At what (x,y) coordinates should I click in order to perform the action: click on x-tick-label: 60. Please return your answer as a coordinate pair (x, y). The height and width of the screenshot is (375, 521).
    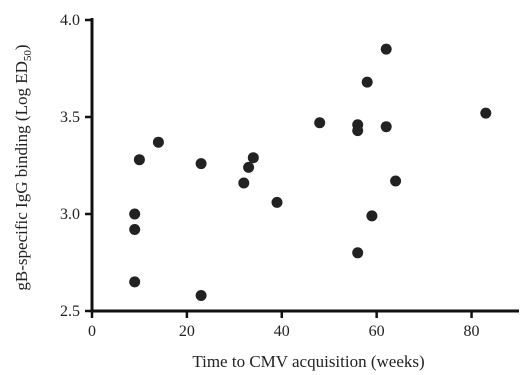
    Looking at the image, I should click on (377, 331).